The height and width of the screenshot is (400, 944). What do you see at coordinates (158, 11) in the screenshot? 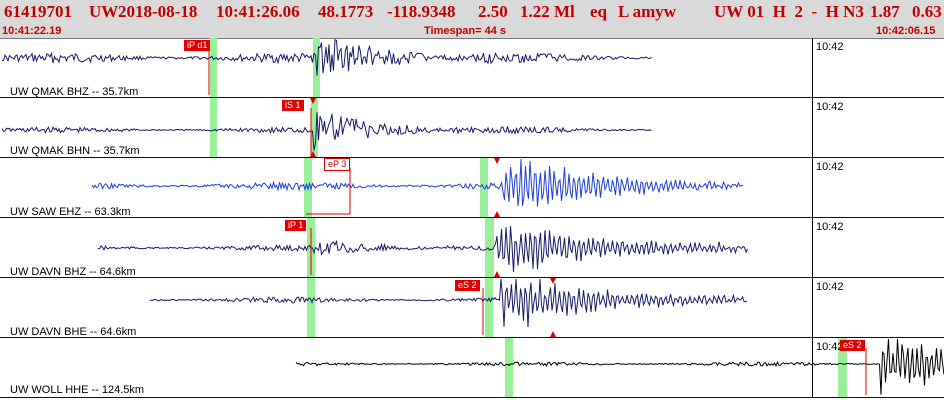
I see `origin-date: 2018-08-18` at bounding box center [158, 11].